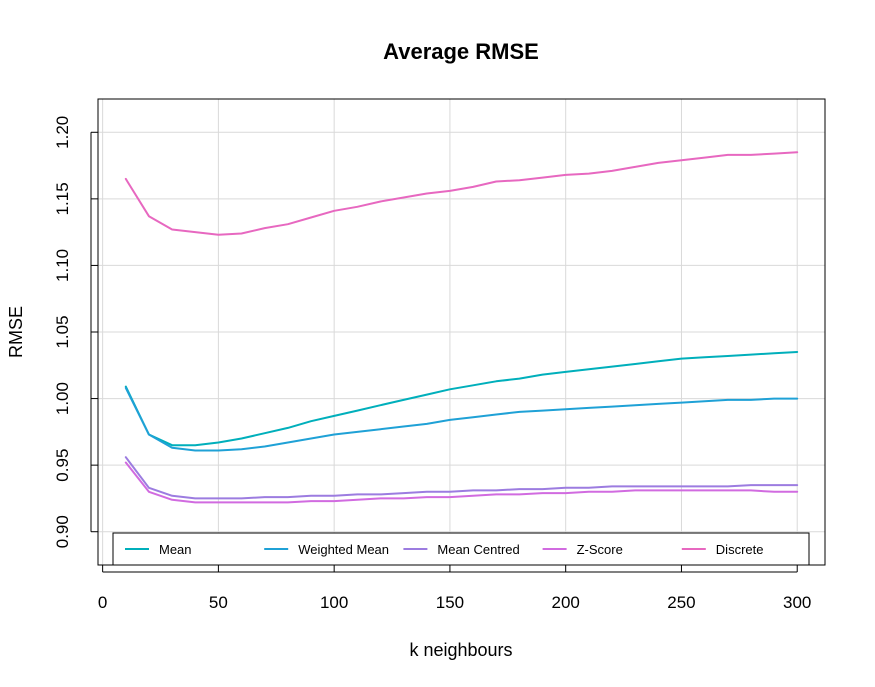 The width and height of the screenshot is (875, 687). What do you see at coordinates (62, 265) in the screenshot?
I see `y-tick-label: 1.10` at bounding box center [62, 265].